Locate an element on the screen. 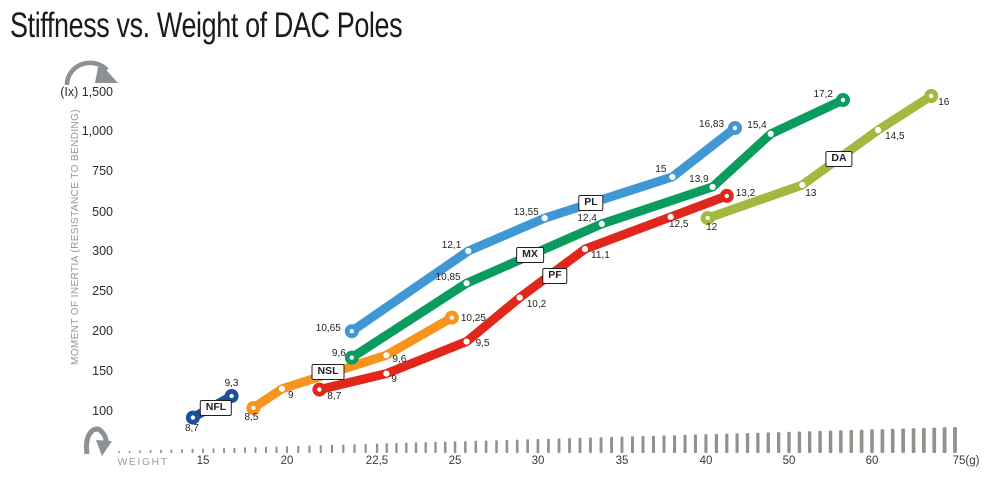  x-axis-loop-arrow-icon is located at coordinates (98, 441).